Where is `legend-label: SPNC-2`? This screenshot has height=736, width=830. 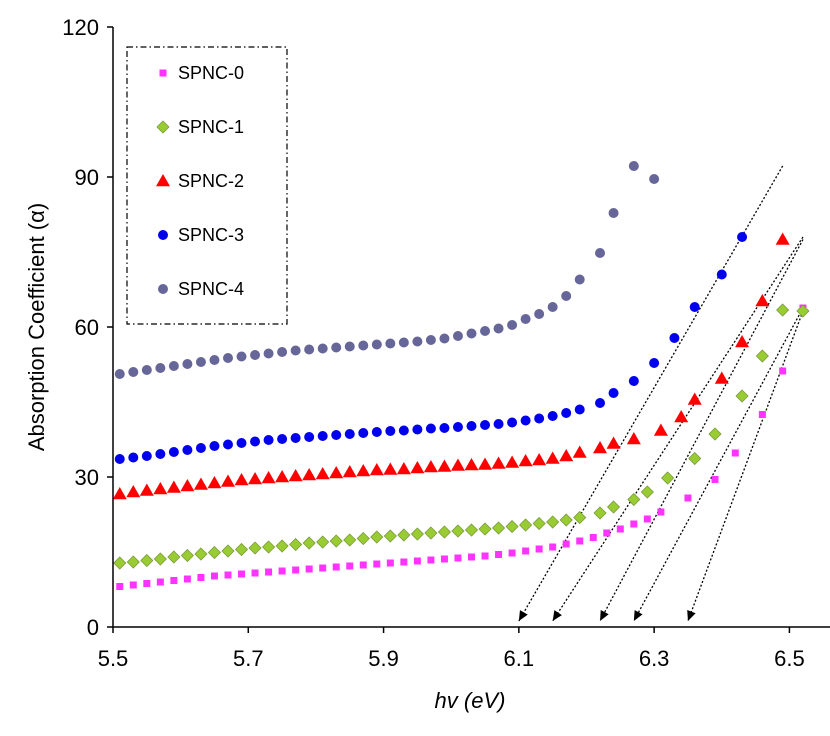
legend-label: SPNC-2 is located at coordinates (211, 181).